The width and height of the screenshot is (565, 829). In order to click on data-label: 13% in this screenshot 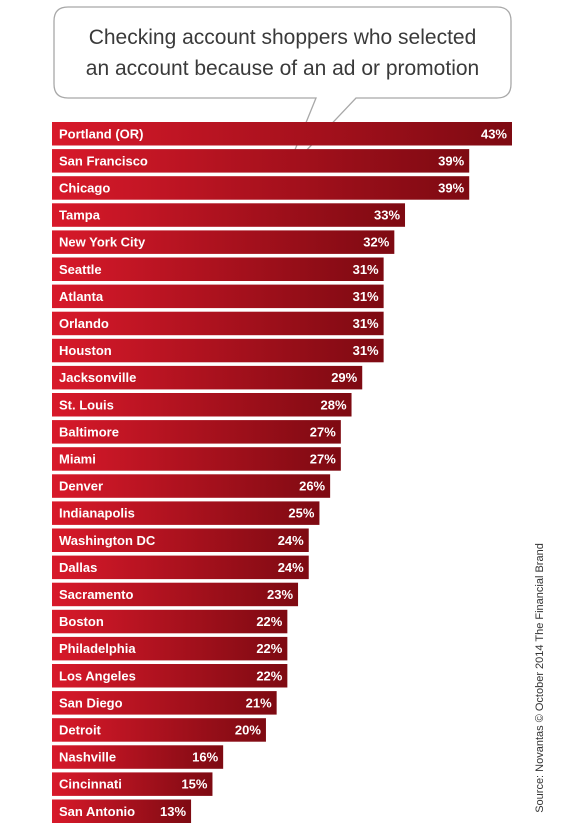, I will do `click(173, 811)`.